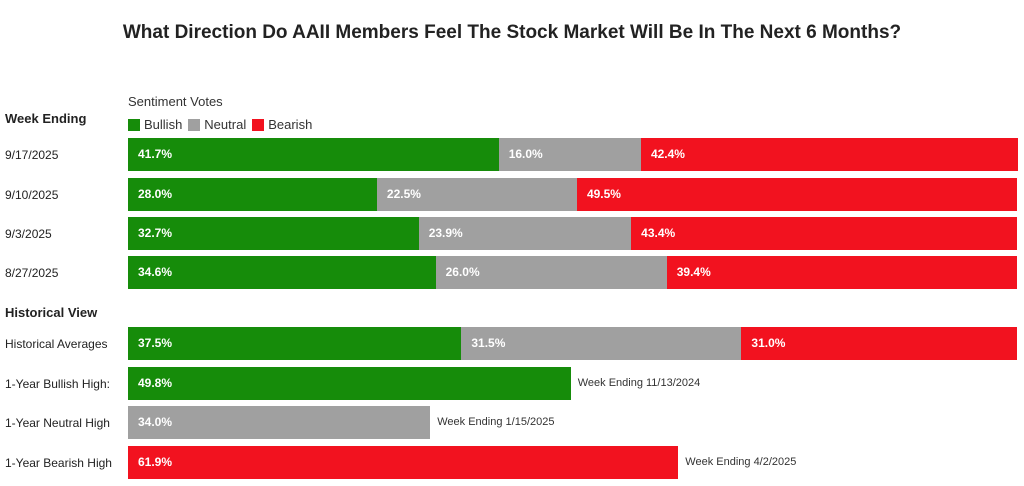 The width and height of the screenshot is (1024, 486). Describe the element at coordinates (155, 462) in the screenshot. I see `high-value-bearish: 61.9%` at that location.